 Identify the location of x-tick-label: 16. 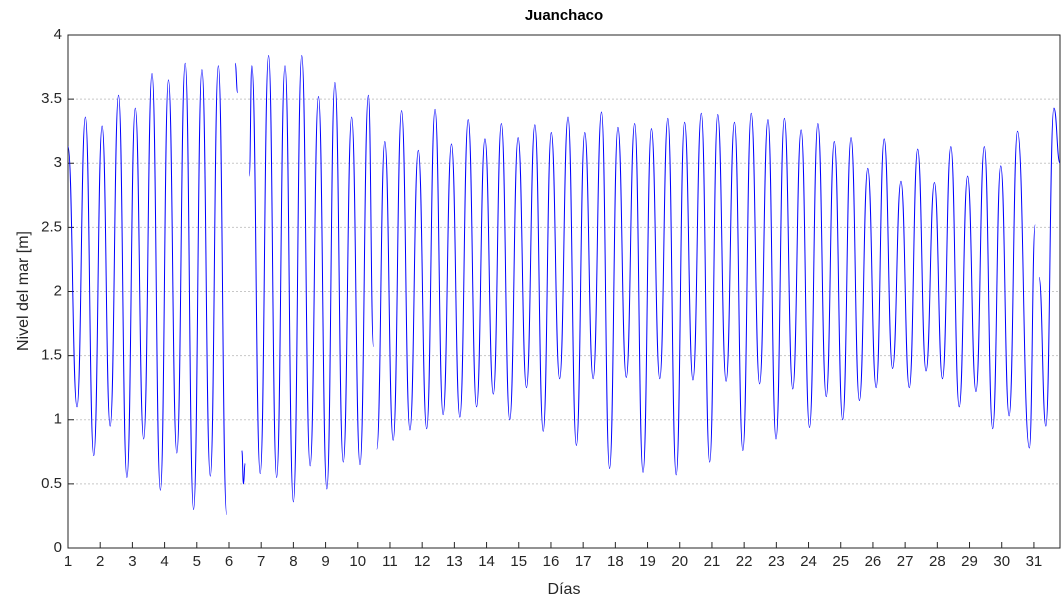
(551, 561).